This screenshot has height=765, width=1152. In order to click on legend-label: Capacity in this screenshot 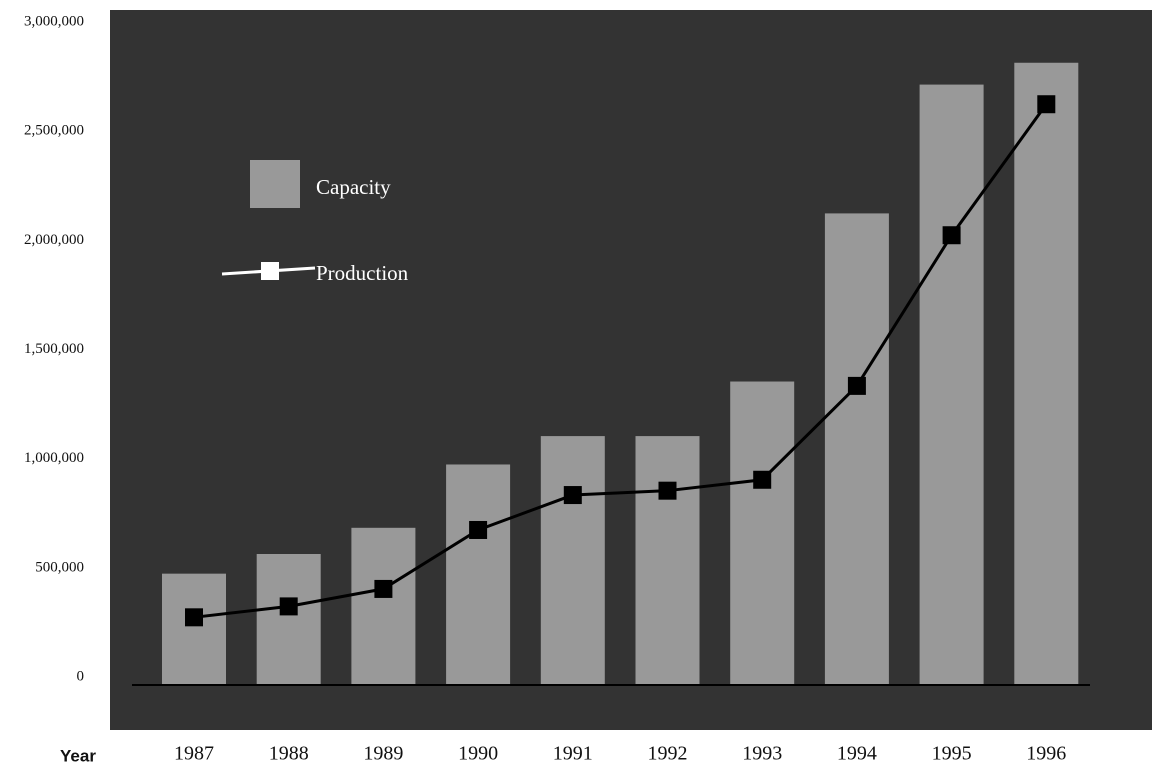, I will do `click(353, 187)`.